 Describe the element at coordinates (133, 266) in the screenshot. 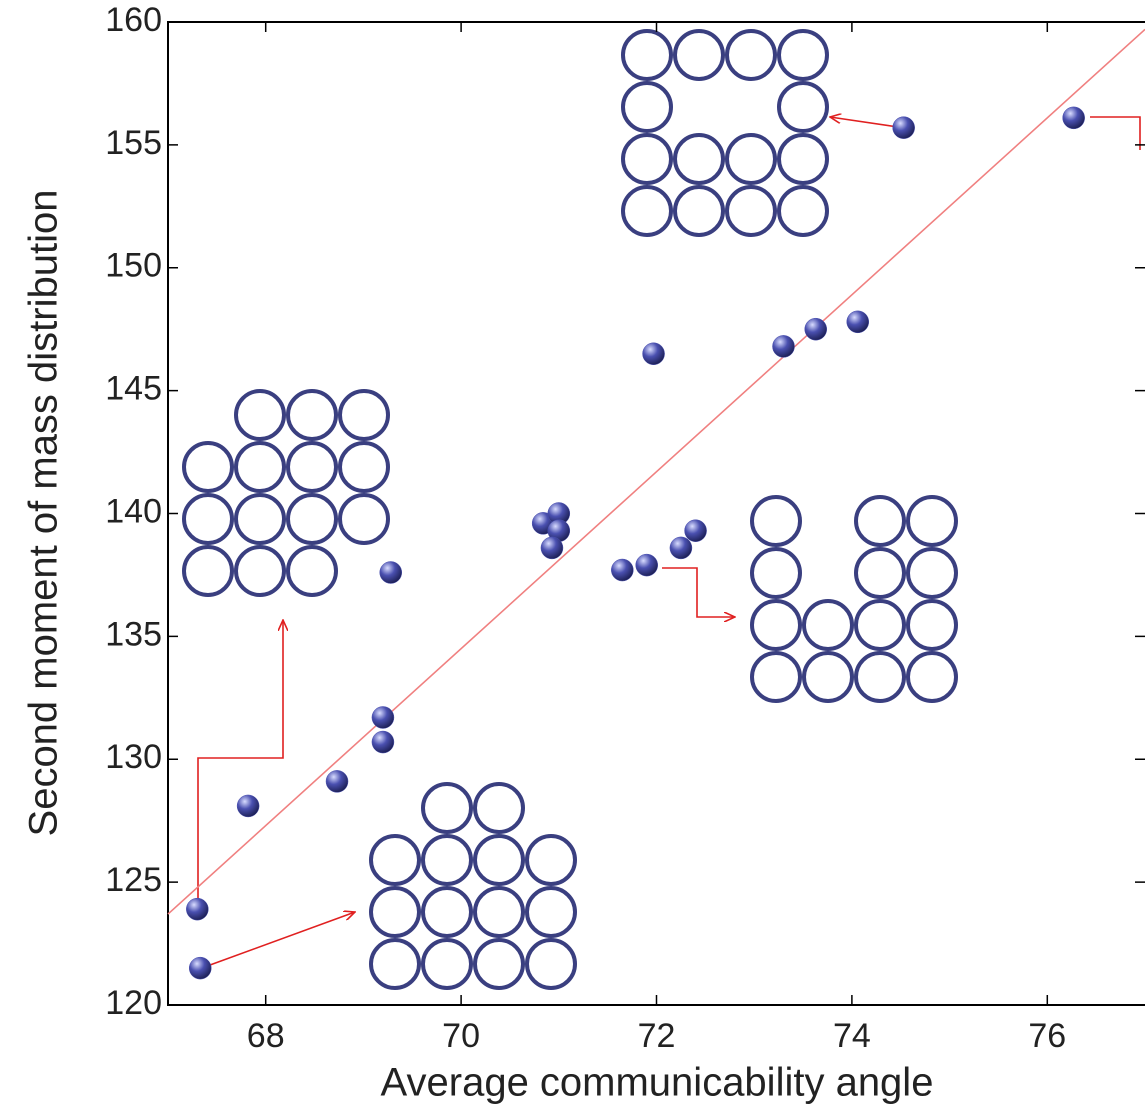

I see `y-tick-label: 150` at that location.